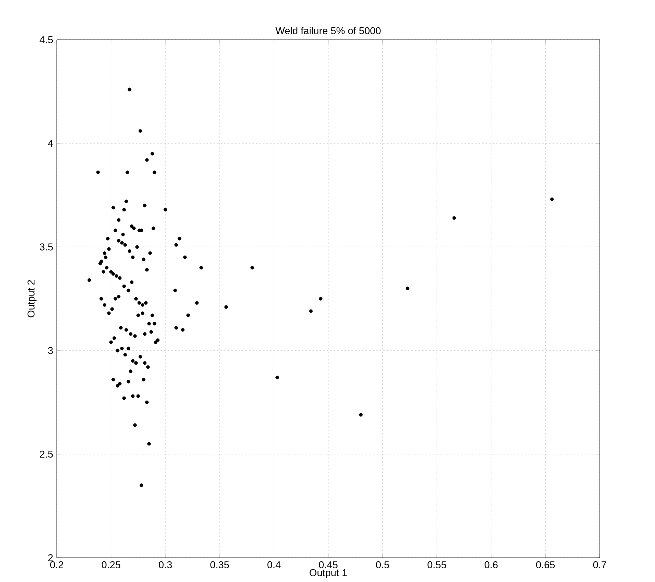 The image size is (655, 582). I want to click on x-tick-label: 0.5, so click(383, 565).